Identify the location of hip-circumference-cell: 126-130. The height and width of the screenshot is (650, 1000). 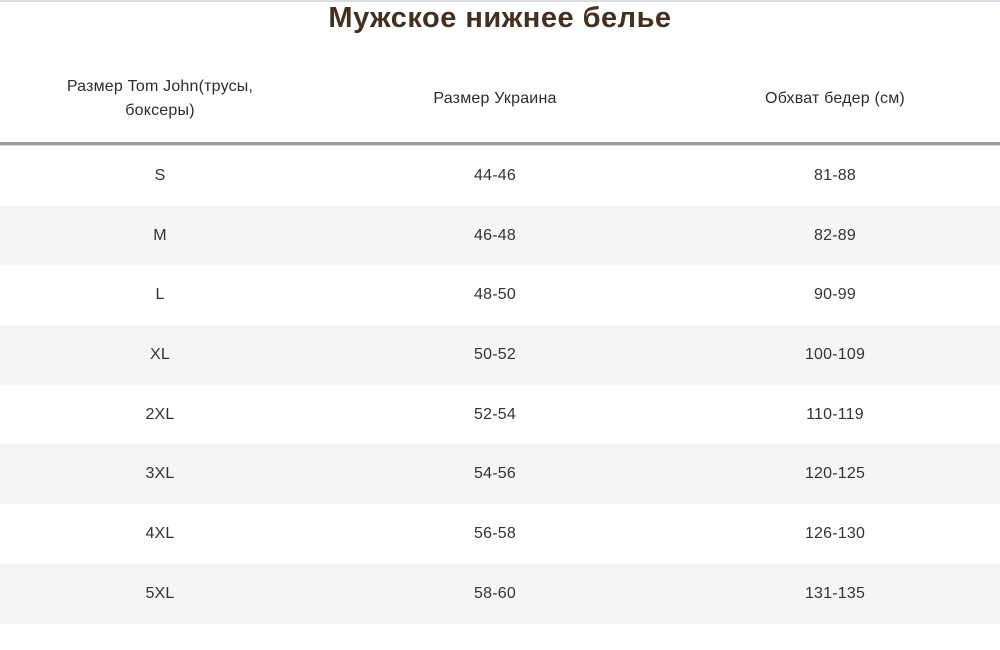
(835, 533).